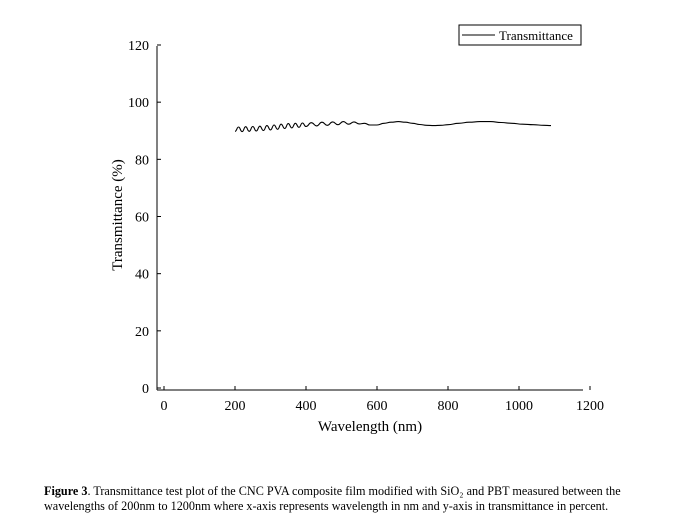  What do you see at coordinates (519, 406) in the screenshot?
I see `x-tick-label: 1000` at bounding box center [519, 406].